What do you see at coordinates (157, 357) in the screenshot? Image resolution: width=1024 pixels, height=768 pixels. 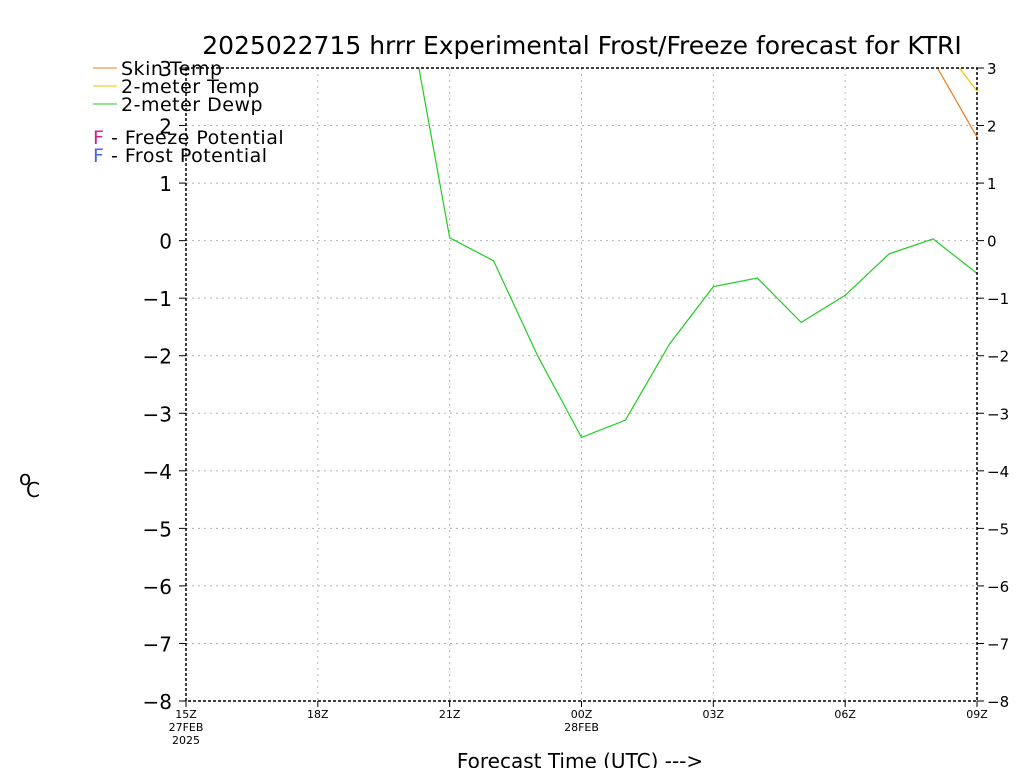 I see `y-tick-label-left: −2` at bounding box center [157, 357].